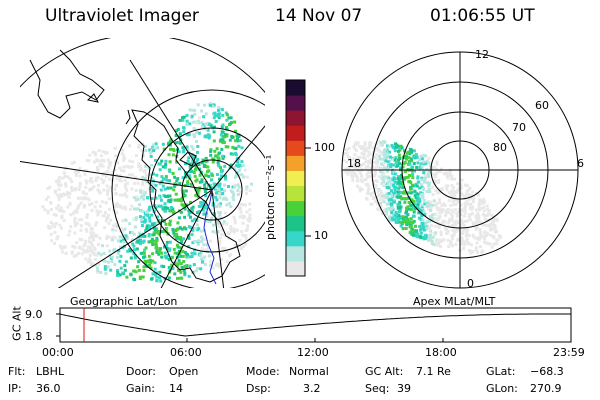 This screenshot has height=400, width=600. What do you see at coordinates (384, 371) in the screenshot?
I see `gcalt-label: GC Alt:` at bounding box center [384, 371].